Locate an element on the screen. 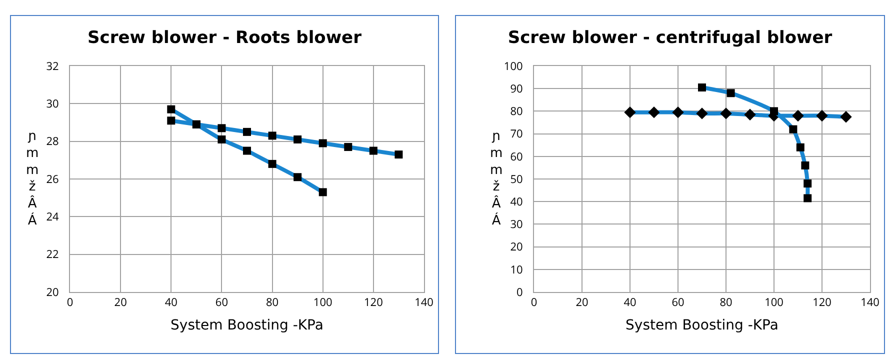  y-tick-label: 50 is located at coordinates (516, 179).